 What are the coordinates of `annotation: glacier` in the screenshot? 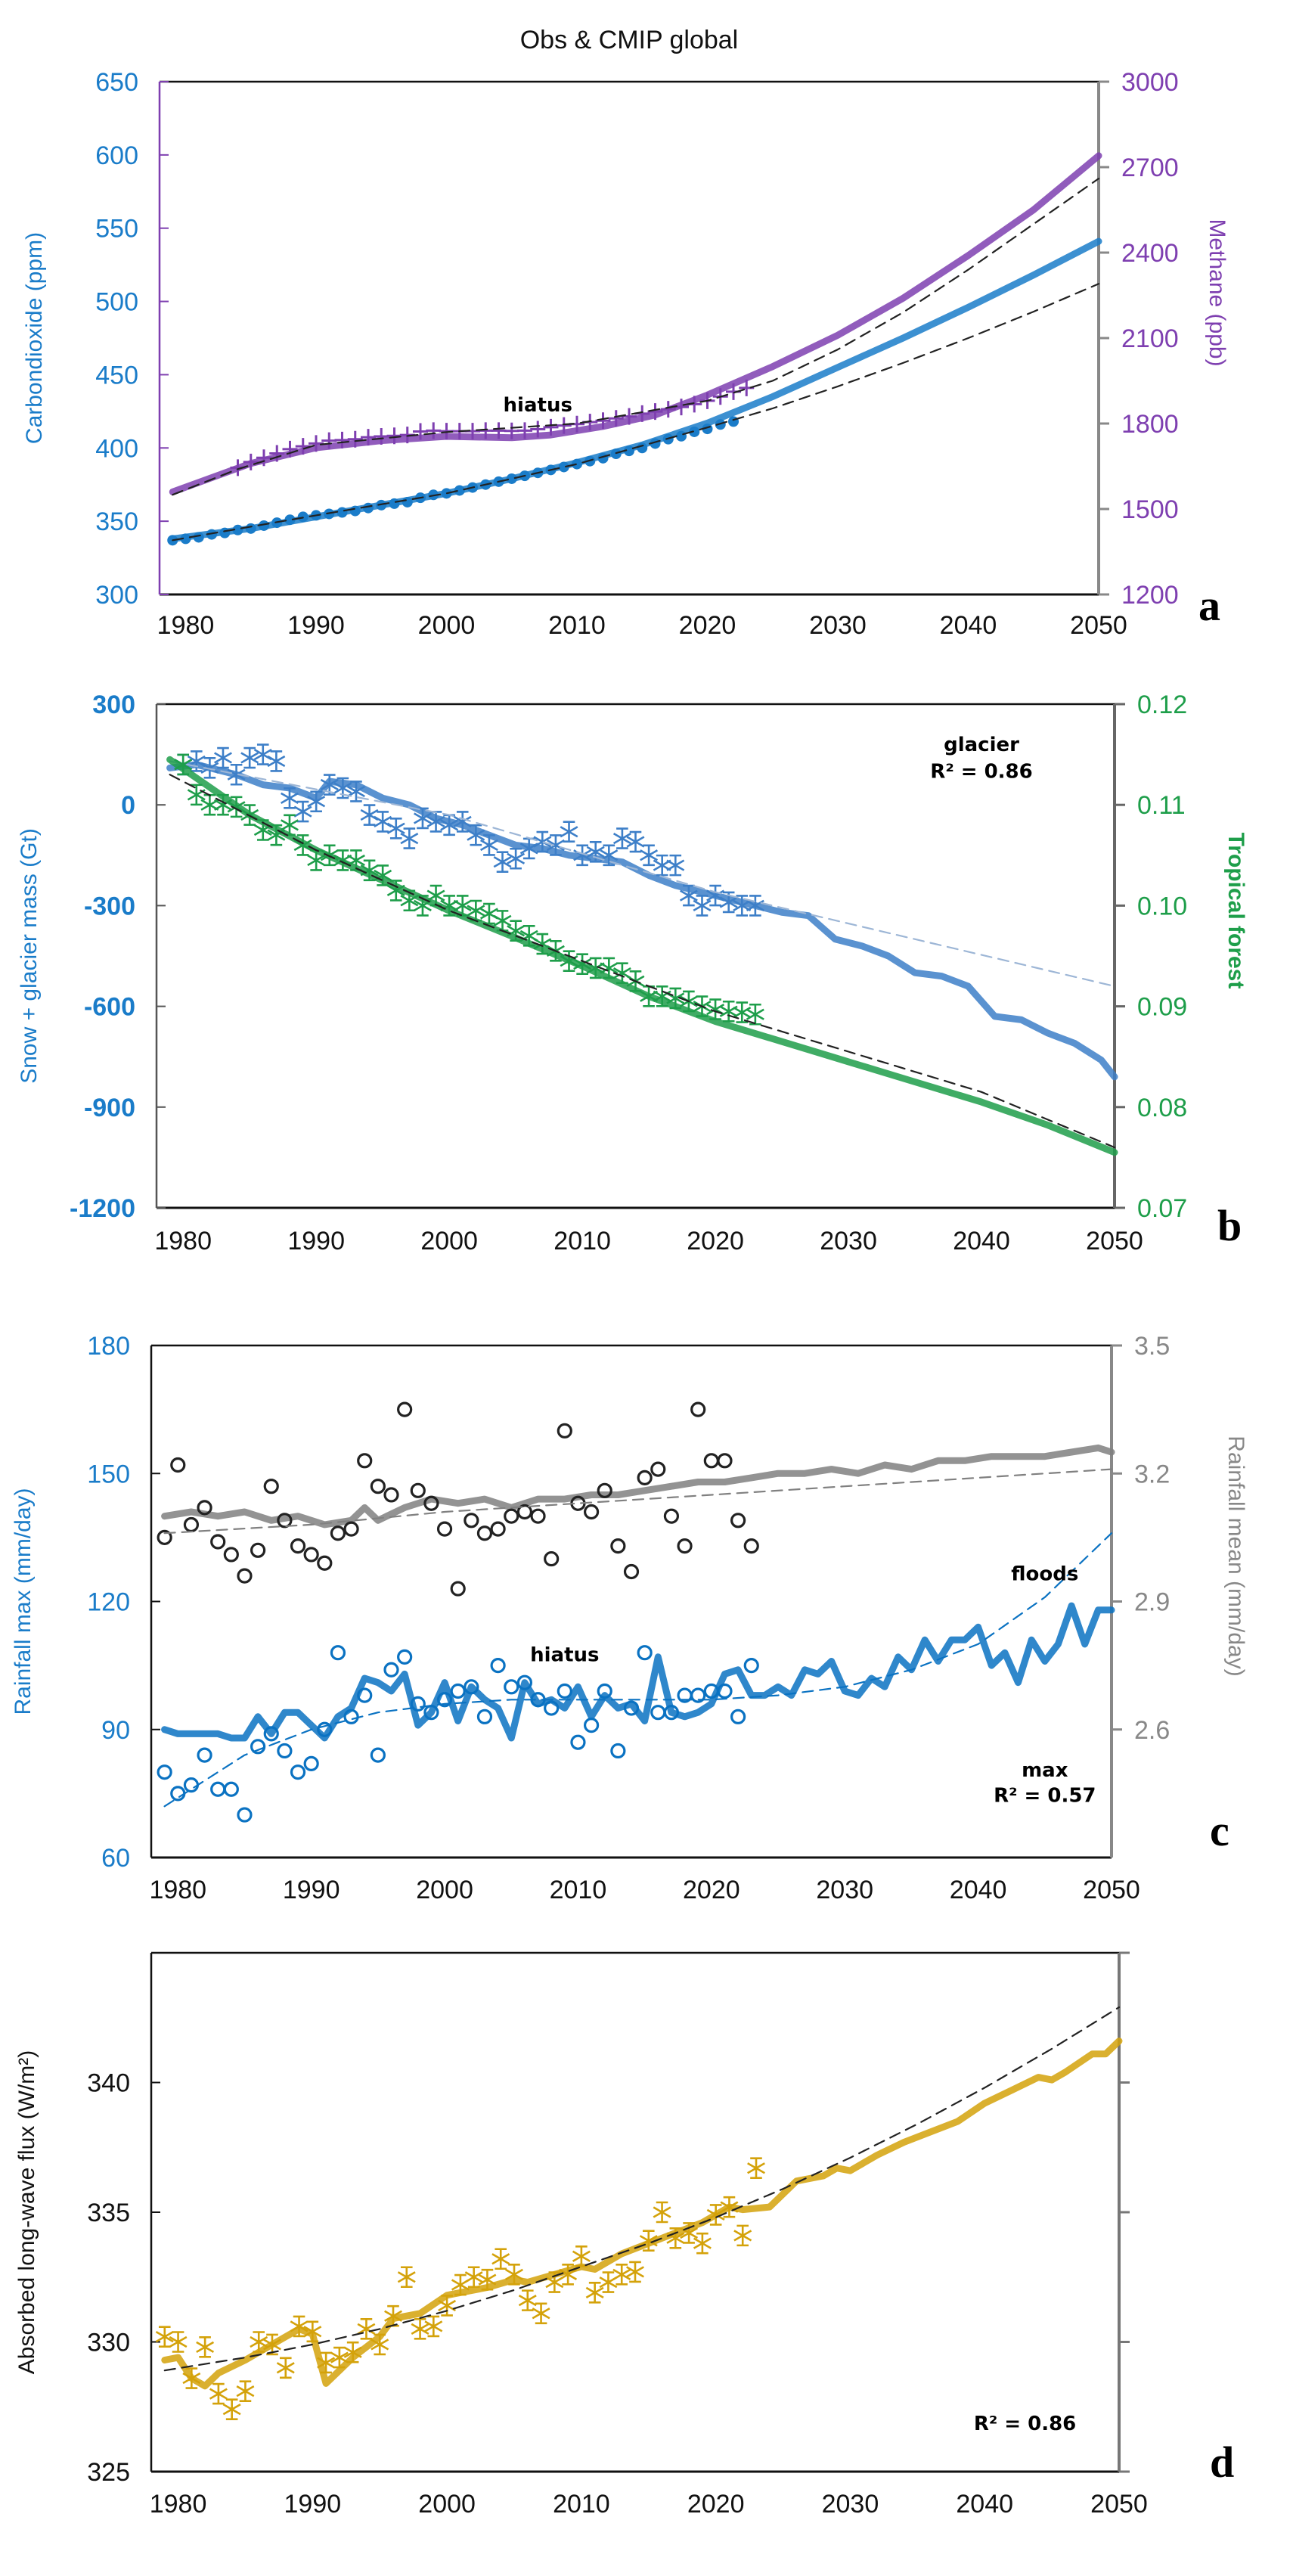 It's located at (981, 745).